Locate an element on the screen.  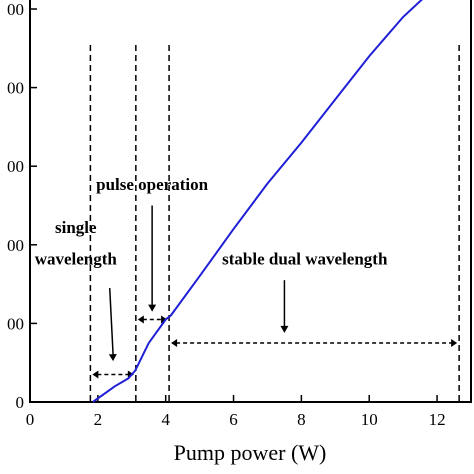
x-tick-label: 8 is located at coordinates (301, 419).